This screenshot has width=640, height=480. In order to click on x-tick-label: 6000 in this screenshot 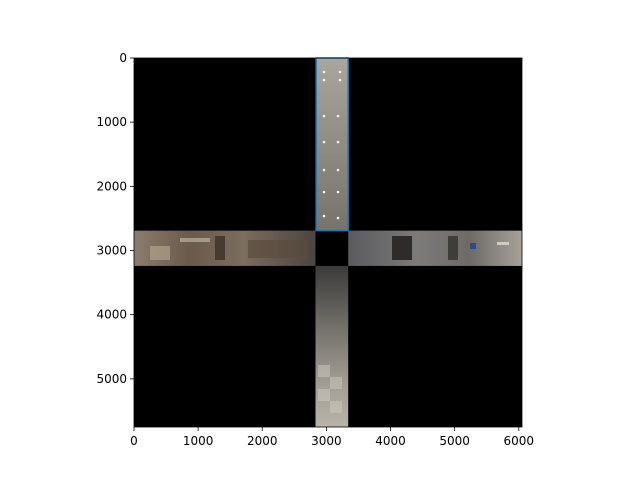, I will do `click(519, 441)`.